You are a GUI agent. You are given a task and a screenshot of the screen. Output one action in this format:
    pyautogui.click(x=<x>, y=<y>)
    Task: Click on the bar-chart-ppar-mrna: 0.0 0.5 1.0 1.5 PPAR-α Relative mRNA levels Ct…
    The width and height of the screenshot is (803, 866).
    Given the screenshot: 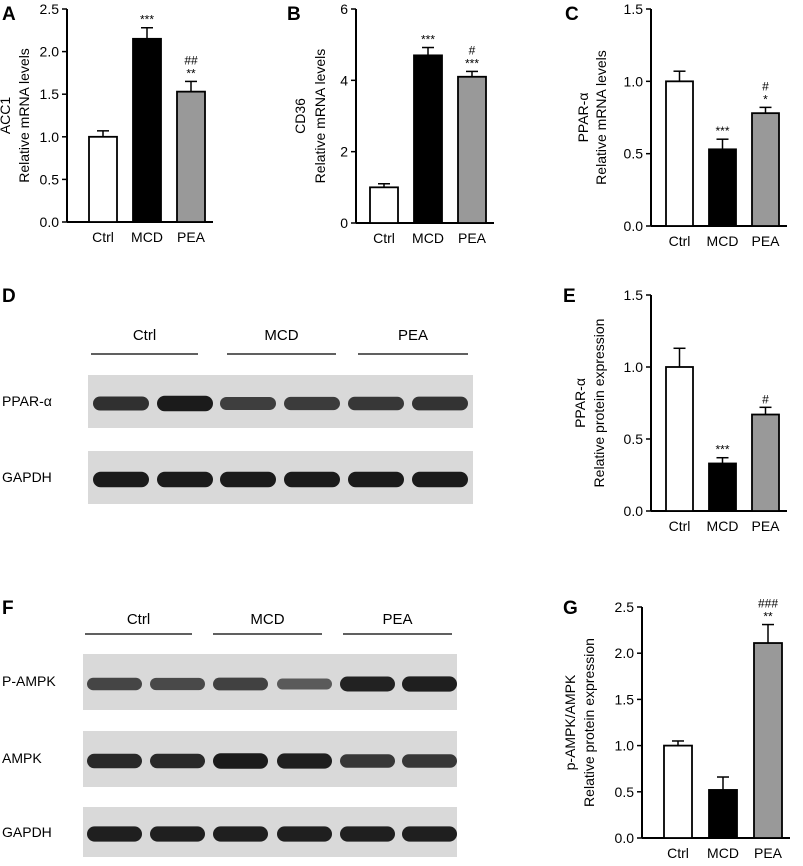 What is the action you would take?
    pyautogui.click(x=681, y=125)
    